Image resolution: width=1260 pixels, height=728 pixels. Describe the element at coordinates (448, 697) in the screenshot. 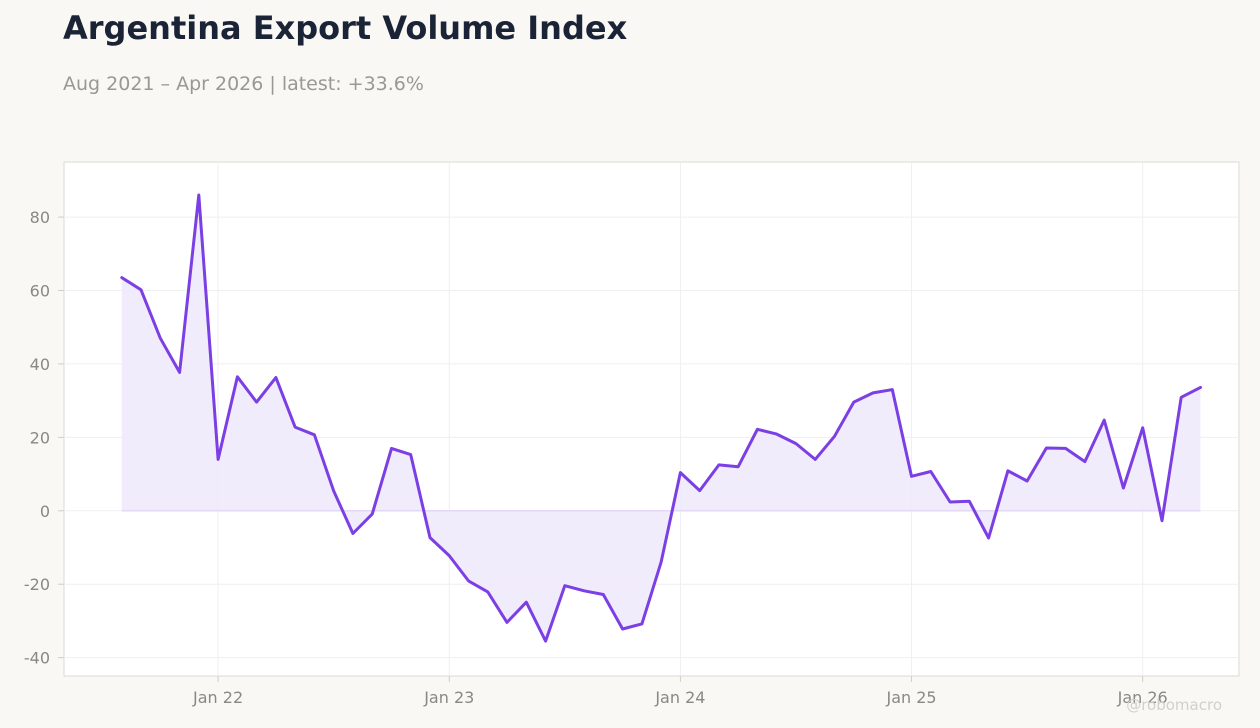

I see `x-tick-label: Jan 23` at that location.